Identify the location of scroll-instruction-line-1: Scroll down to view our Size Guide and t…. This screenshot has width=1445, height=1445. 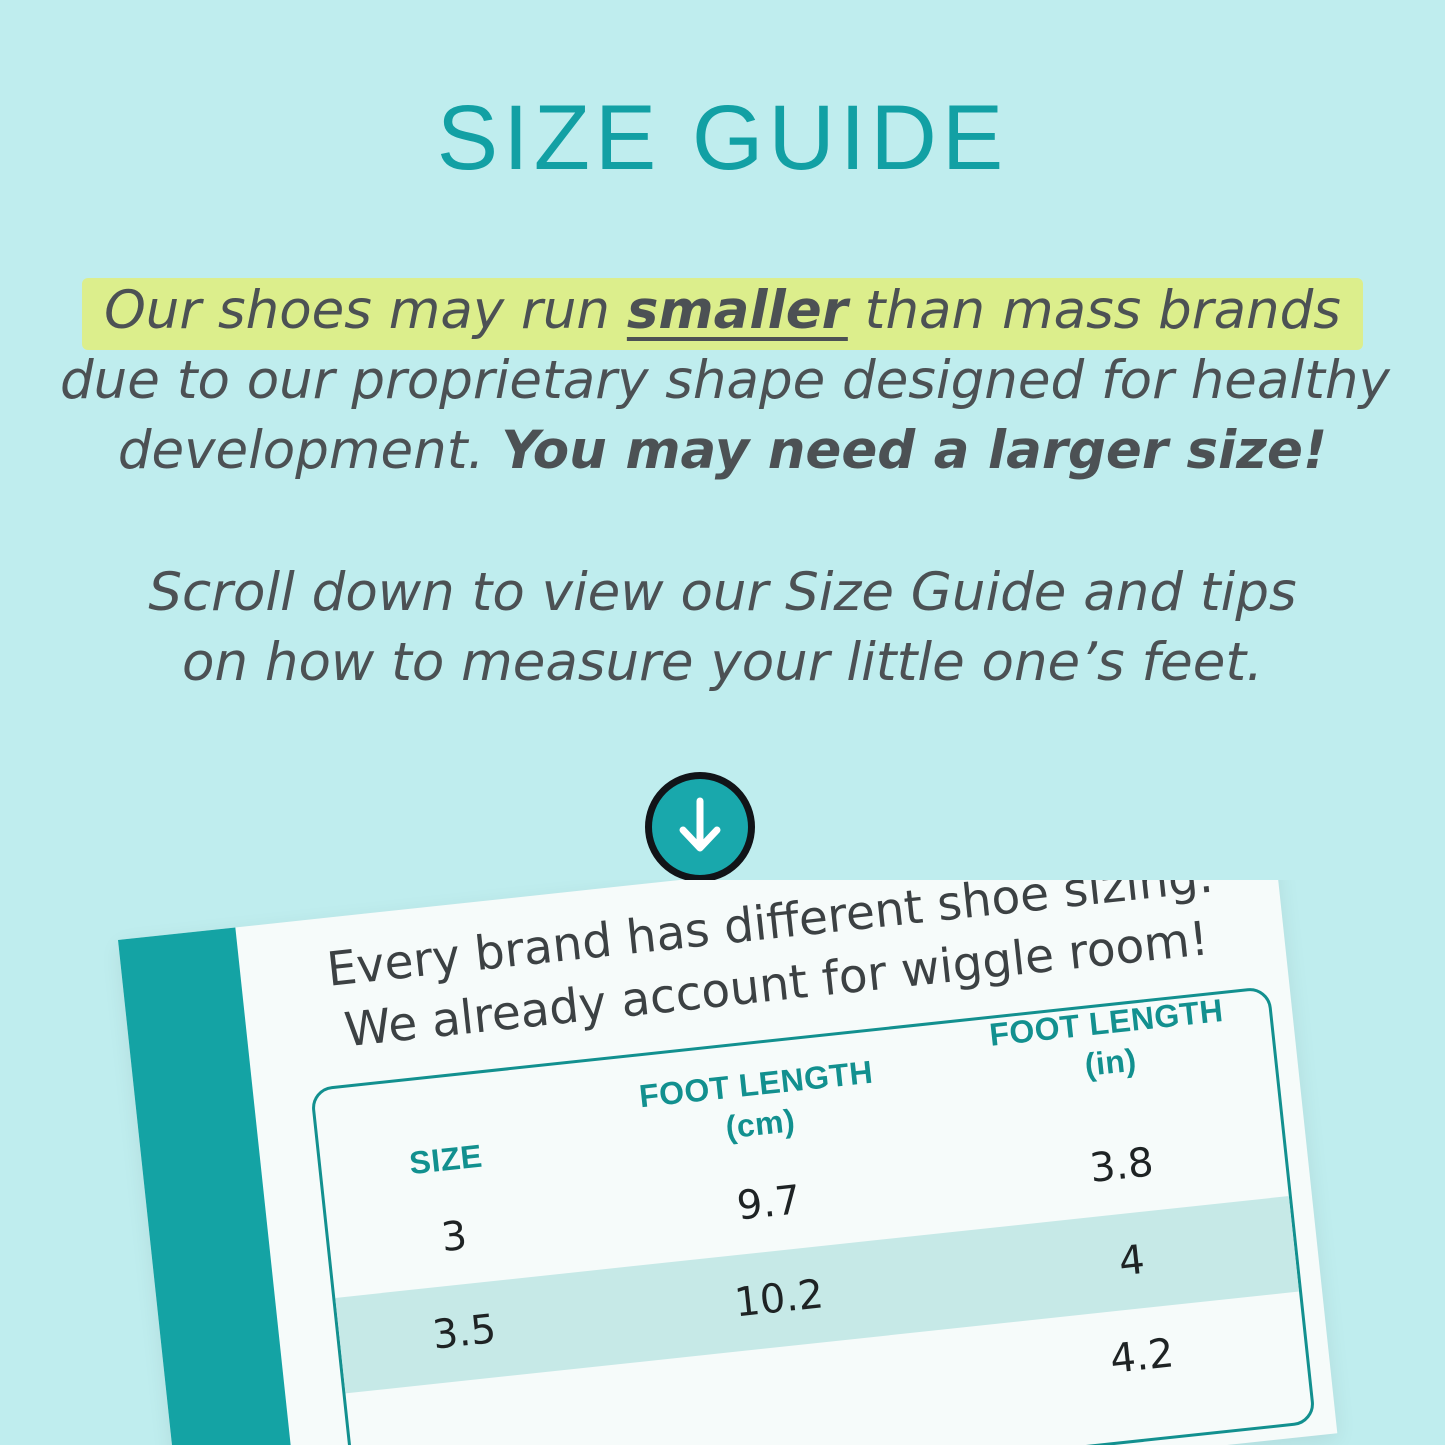
(722, 592).